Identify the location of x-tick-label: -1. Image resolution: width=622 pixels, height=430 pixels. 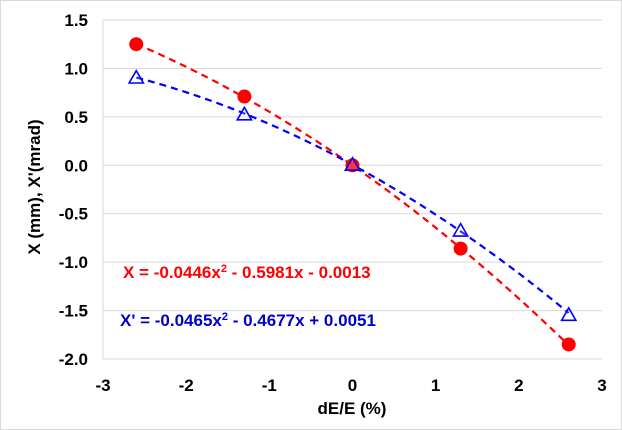
(269, 385).